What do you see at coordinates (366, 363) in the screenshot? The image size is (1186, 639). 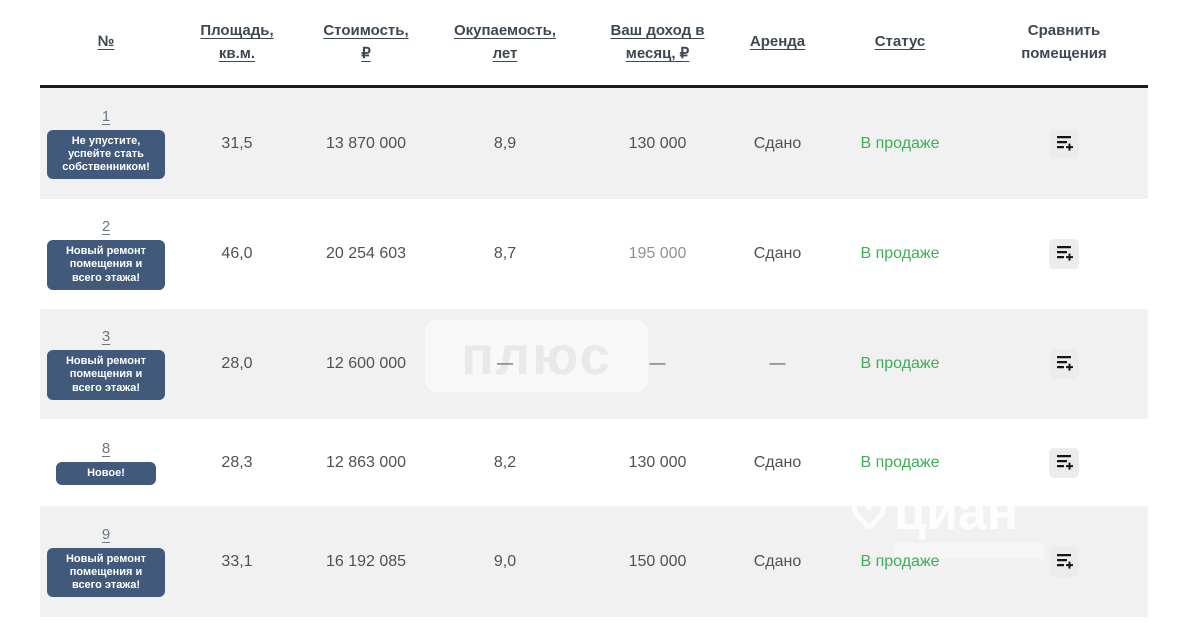 I see `price-cell: 12 600 000` at bounding box center [366, 363].